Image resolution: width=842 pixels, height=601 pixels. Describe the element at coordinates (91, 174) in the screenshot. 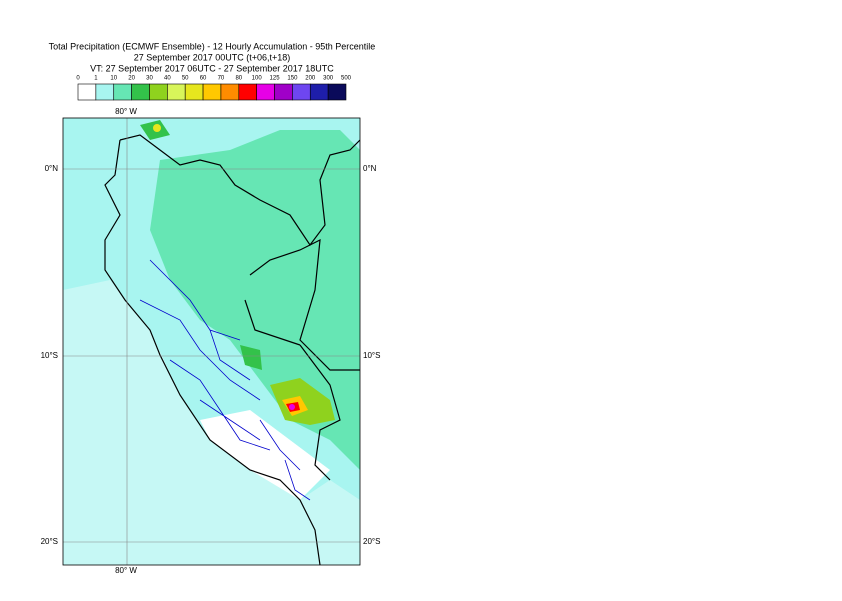

I see `ocean` at that location.